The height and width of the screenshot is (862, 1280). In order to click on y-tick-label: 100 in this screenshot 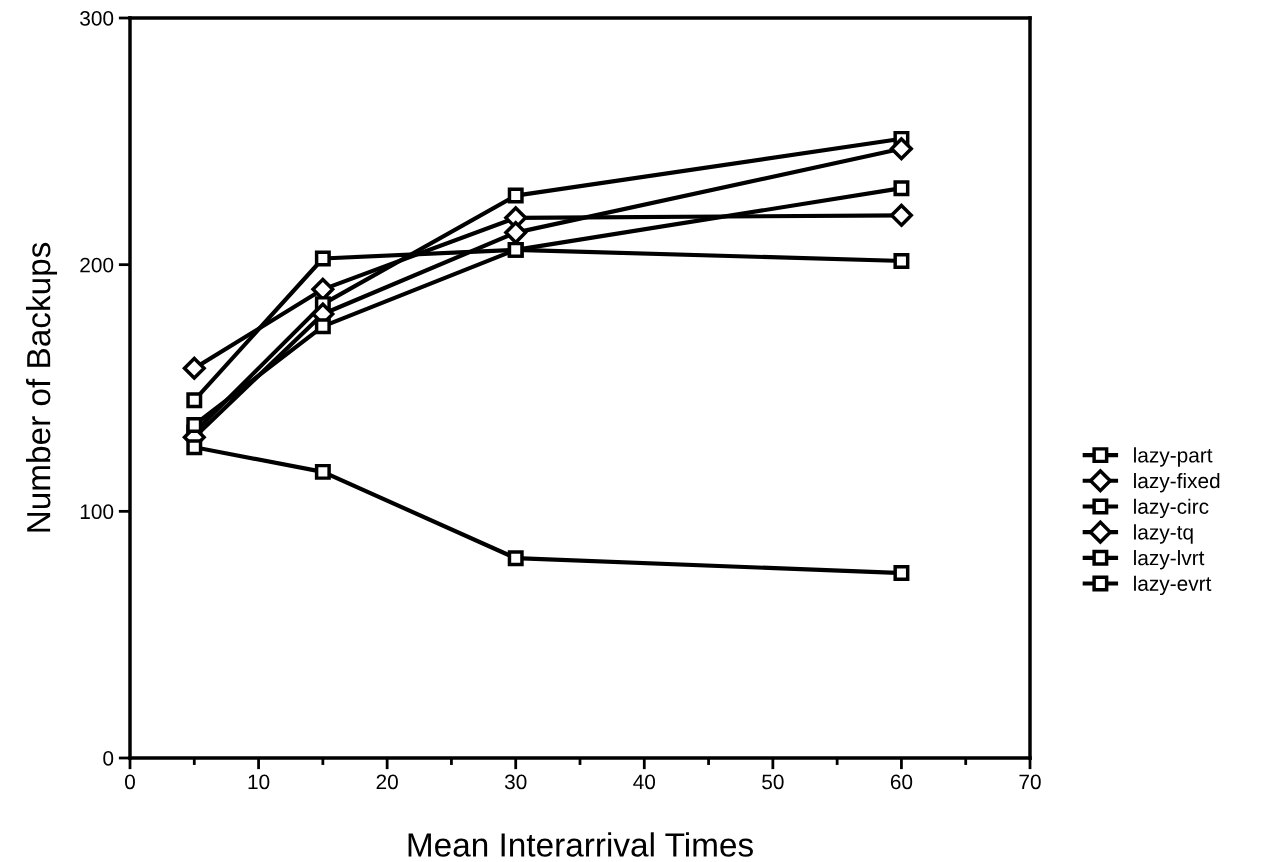, I will do `click(97, 512)`.